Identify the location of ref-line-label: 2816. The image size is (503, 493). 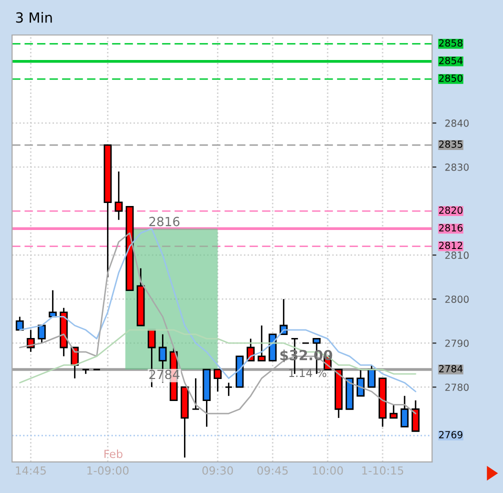
(451, 228).